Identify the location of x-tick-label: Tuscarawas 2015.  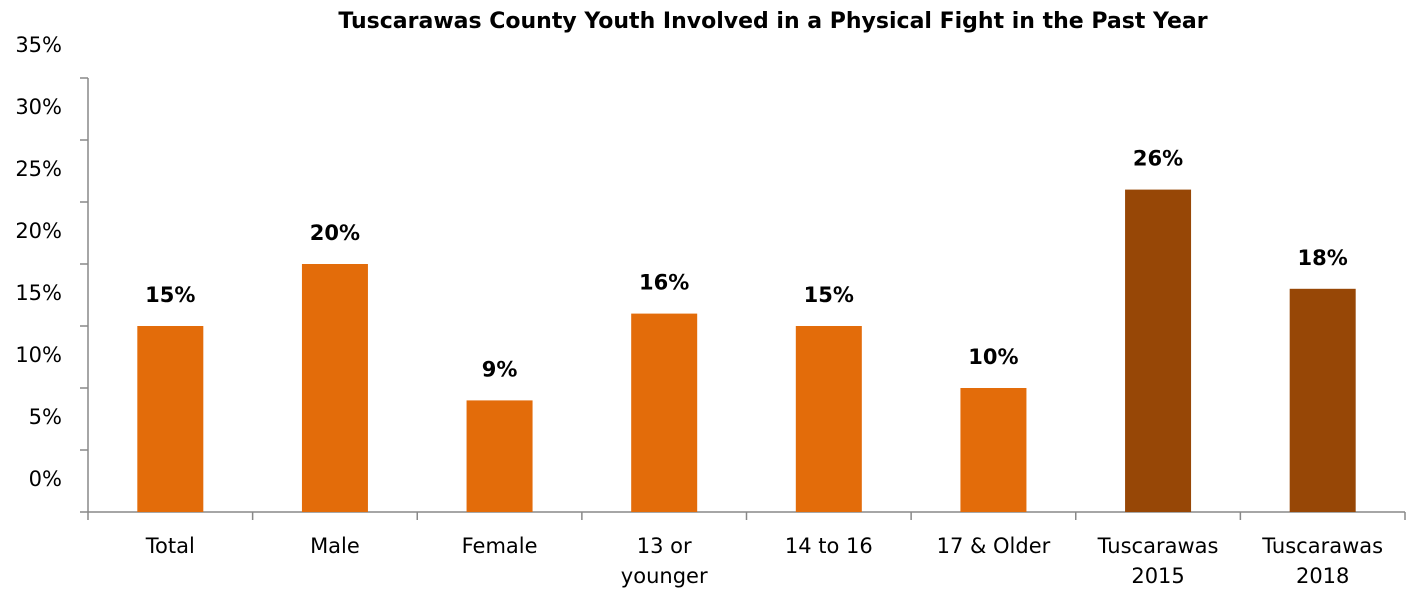
(1158, 561).